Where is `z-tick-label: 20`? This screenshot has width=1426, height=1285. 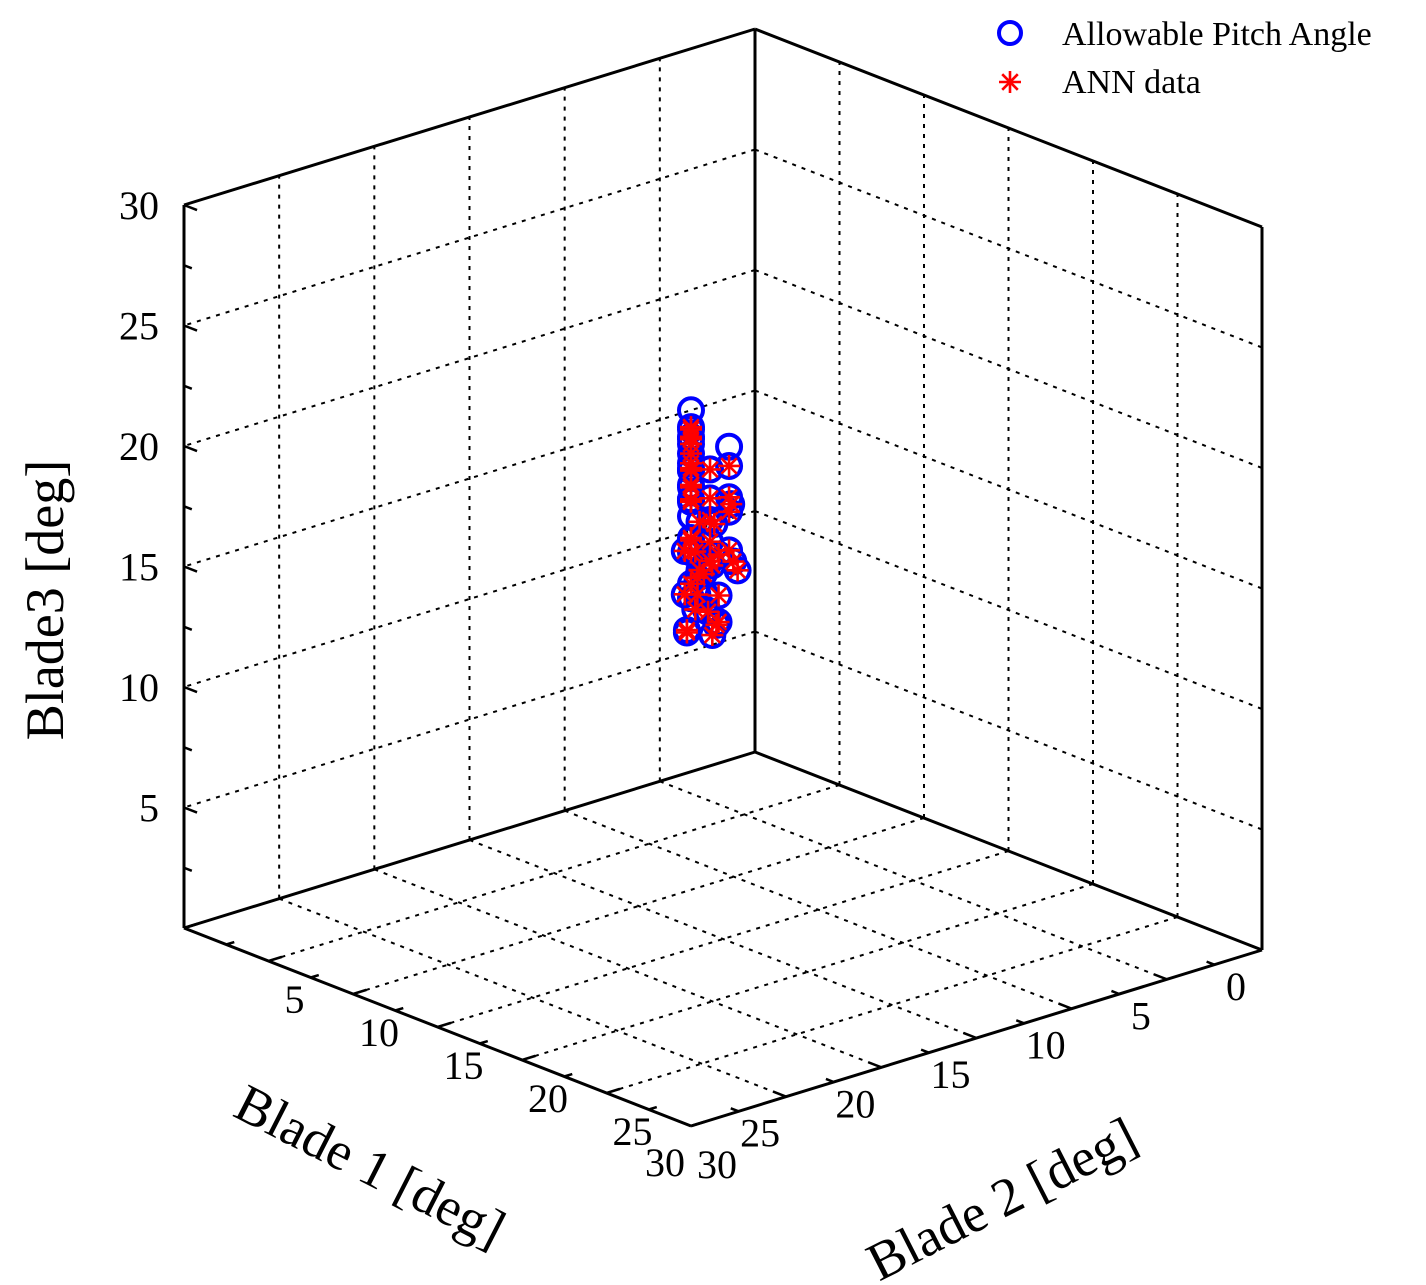 z-tick-label: 20 is located at coordinates (139, 446).